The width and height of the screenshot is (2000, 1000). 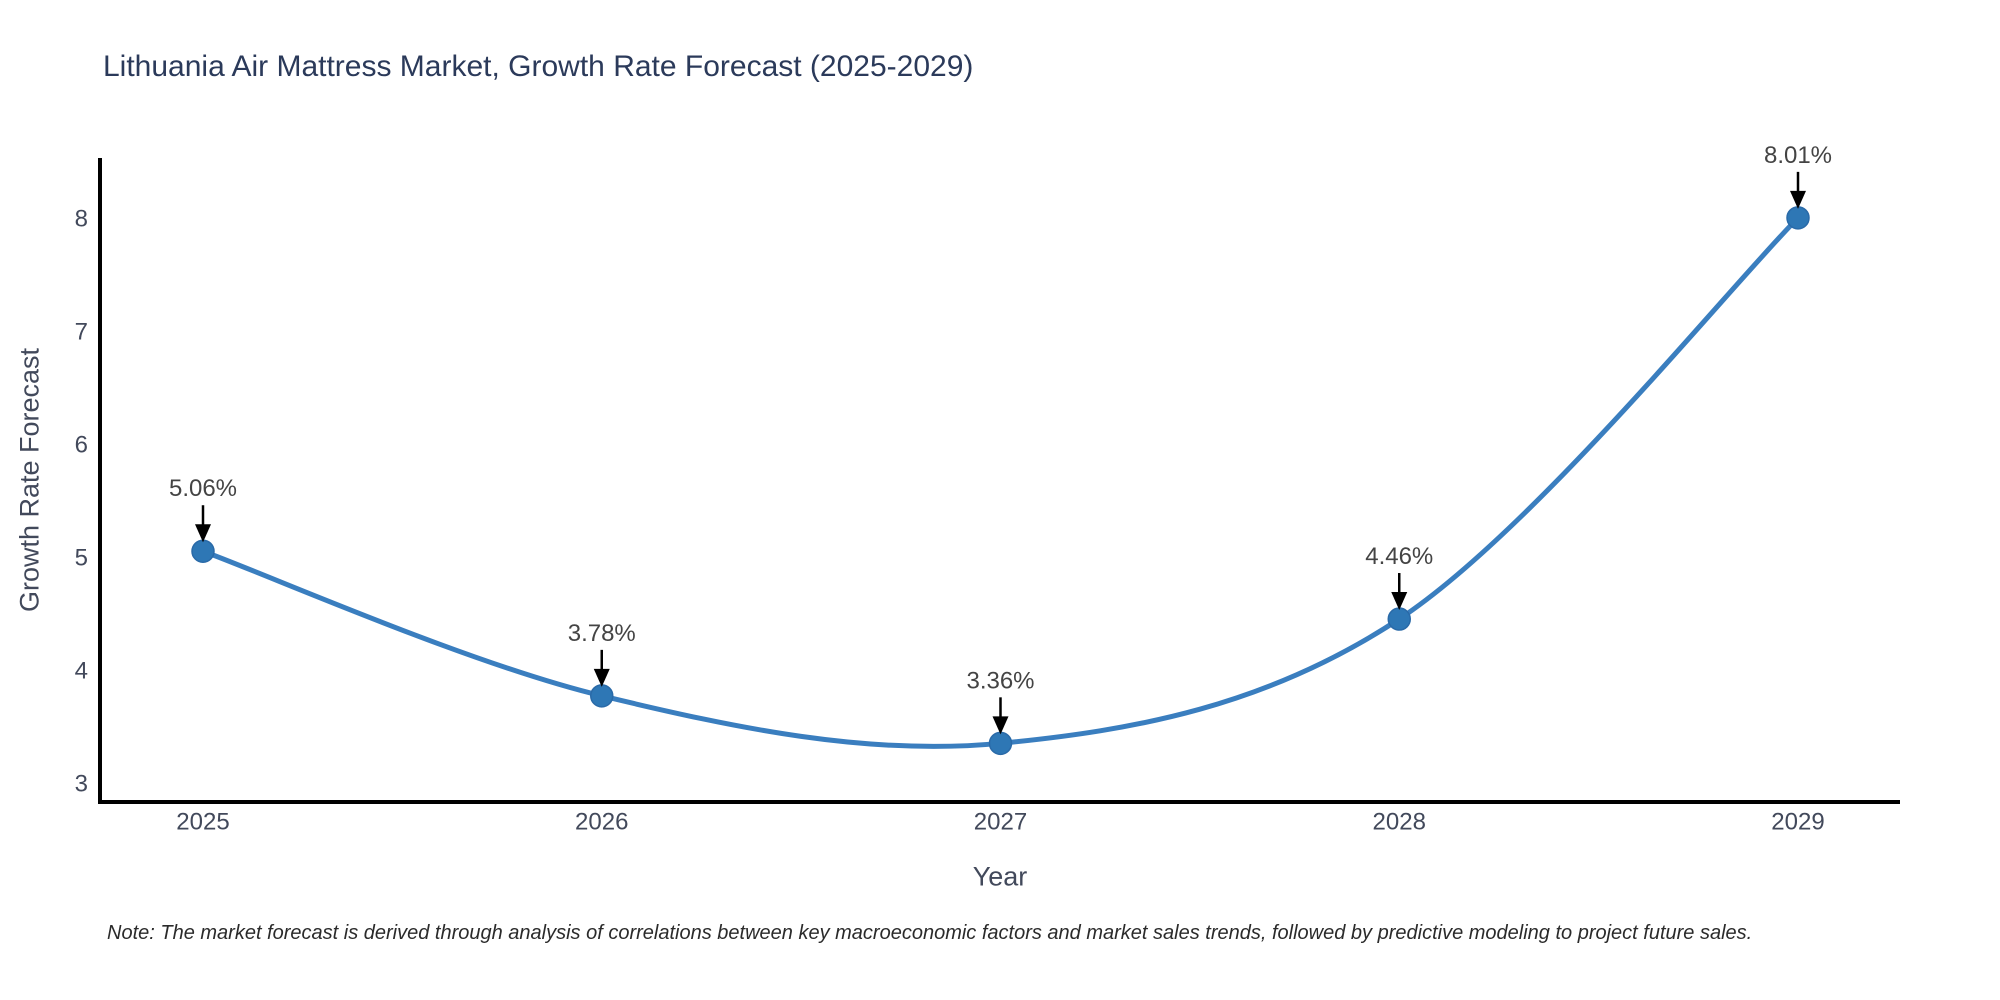 I want to click on point-annotation: 3.36%, so click(x=1000, y=701).